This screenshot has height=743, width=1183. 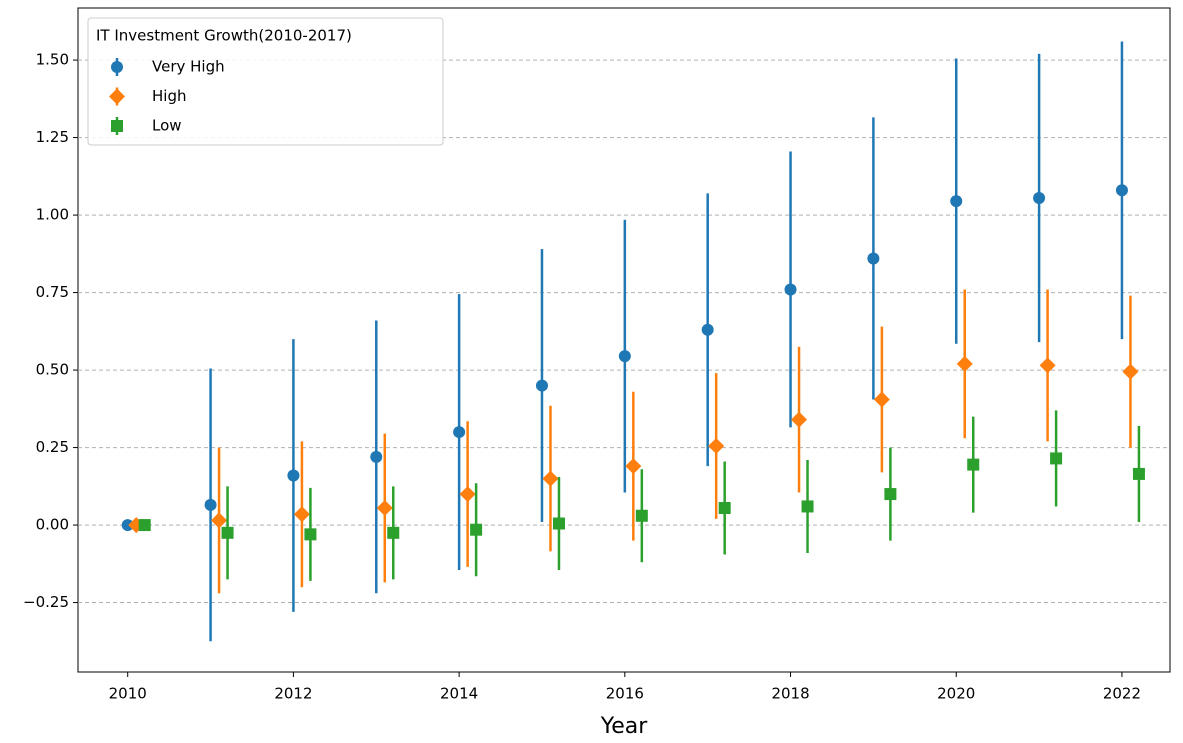 I want to click on x-axis-label: Year, so click(x=624, y=726).